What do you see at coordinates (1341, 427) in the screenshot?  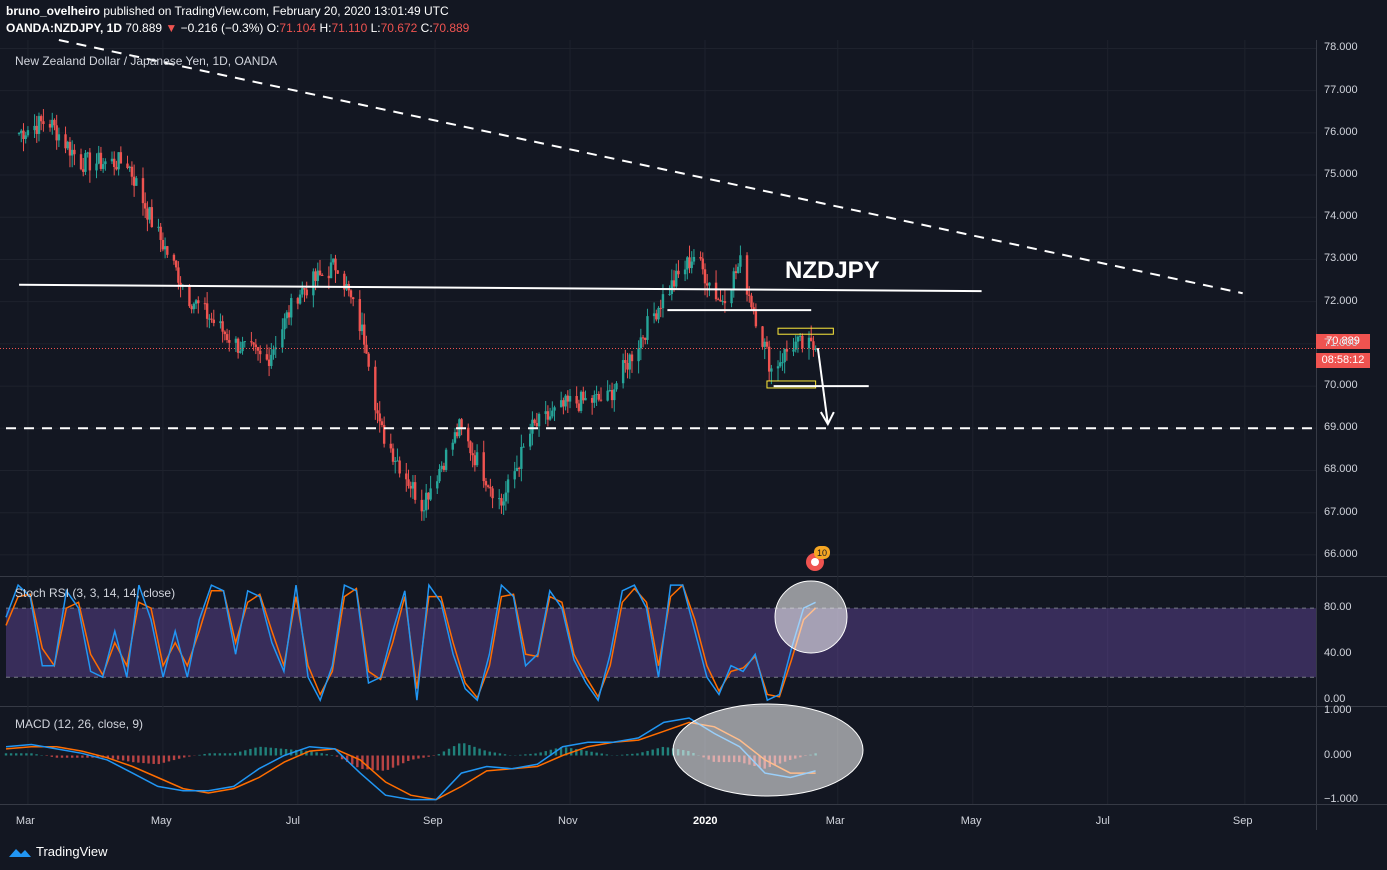 I see `y-tick-label: 69.000` at bounding box center [1341, 427].